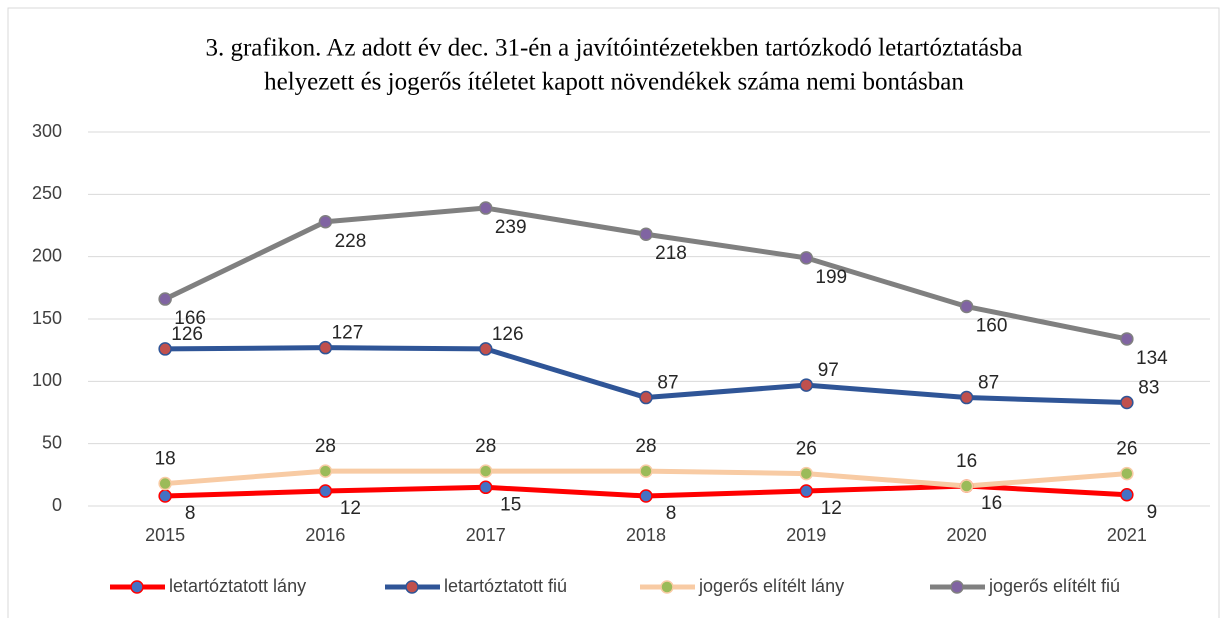  Describe the element at coordinates (325, 535) in the screenshot. I see `x-tick-label: 2016` at that location.